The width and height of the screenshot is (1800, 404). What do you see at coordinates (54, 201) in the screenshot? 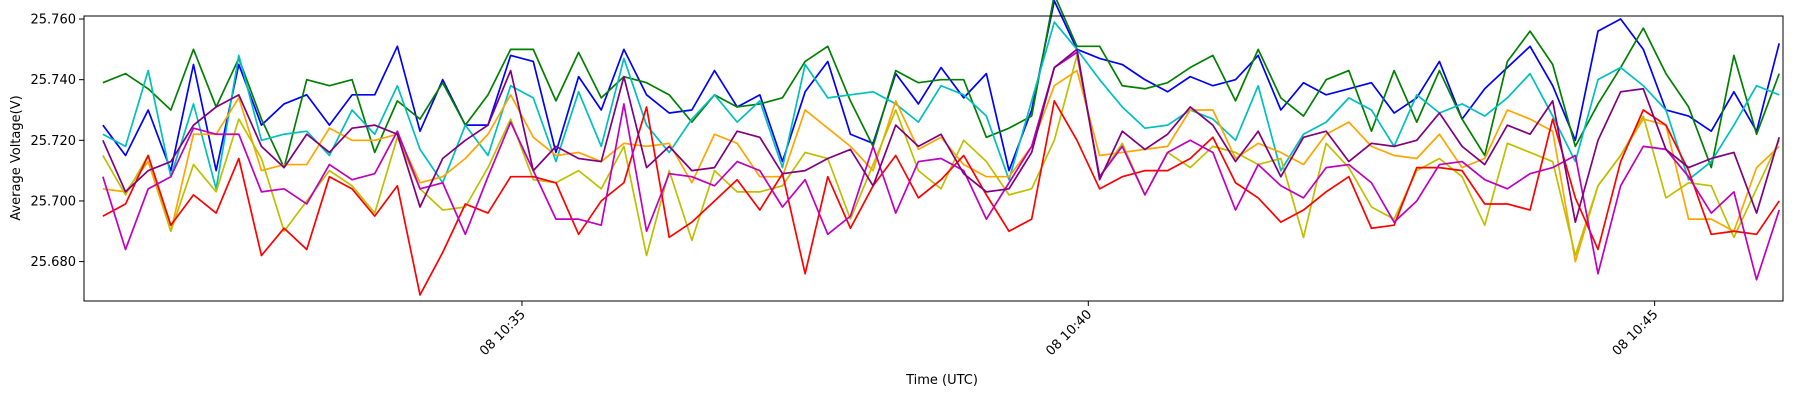
I see `y-tick-label: 25.700` at bounding box center [54, 201].